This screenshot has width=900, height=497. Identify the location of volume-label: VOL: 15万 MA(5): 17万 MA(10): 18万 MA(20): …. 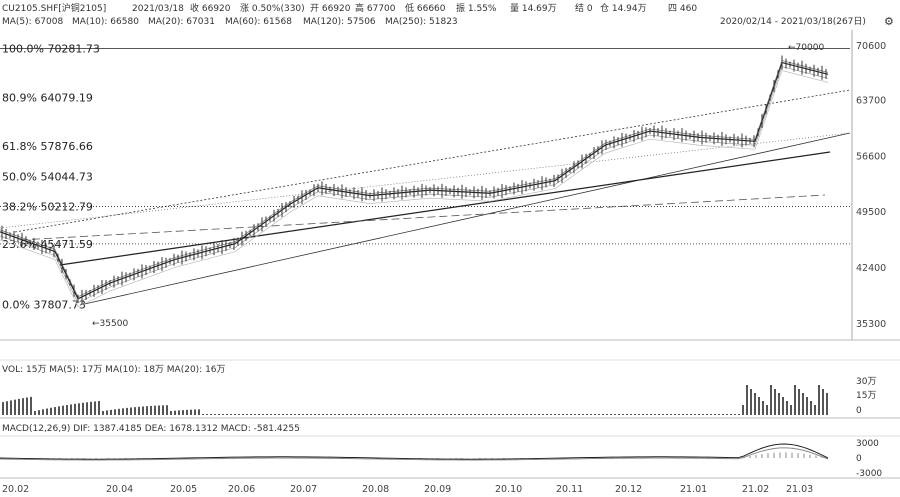
(114, 370).